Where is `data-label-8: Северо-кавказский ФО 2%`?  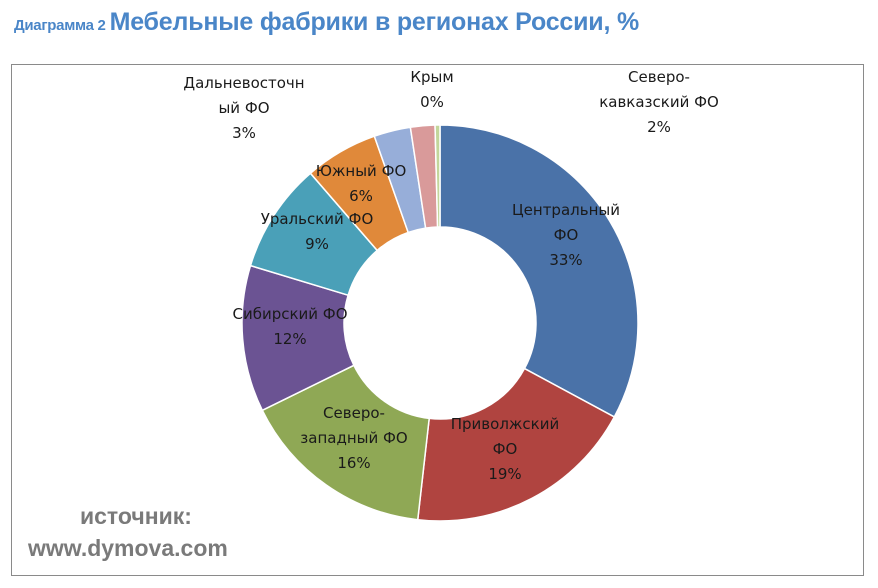
data-label-8: Северо-кавказский ФО 2% is located at coordinates (659, 102).